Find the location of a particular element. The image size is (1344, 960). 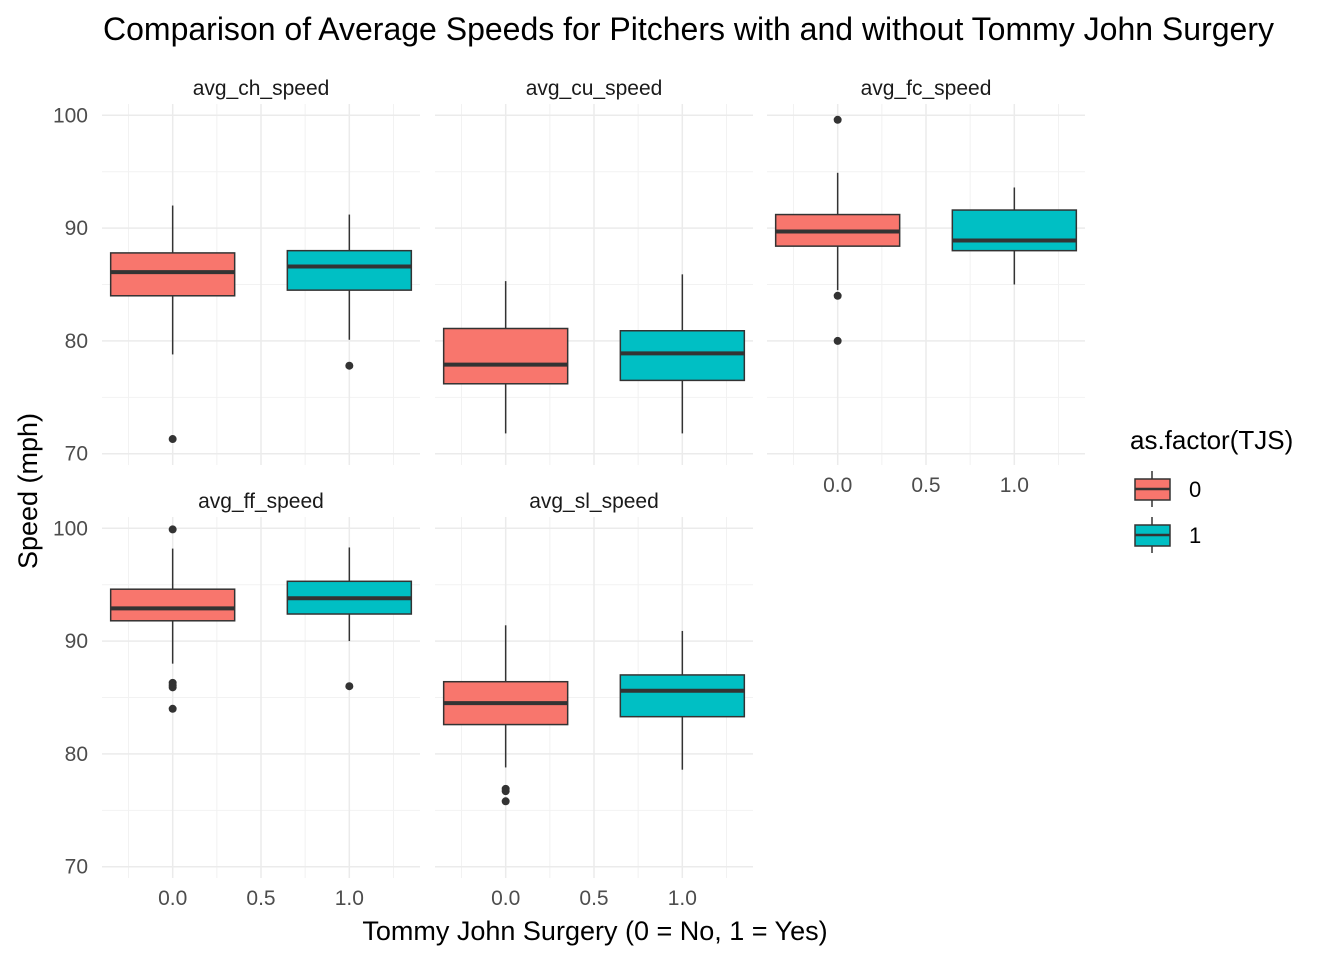

legend-key-0: 0 is located at coordinates (1167, 489).